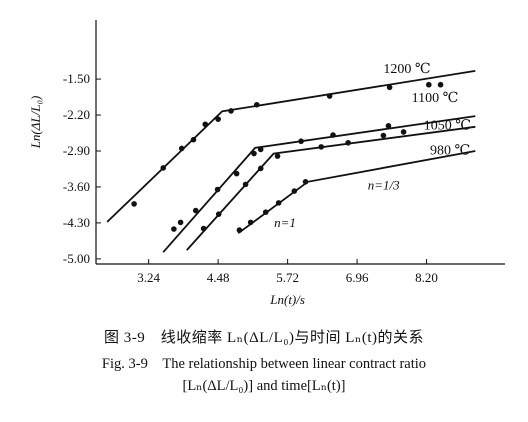 This screenshot has width=528, height=422. Describe the element at coordinates (35, 123) in the screenshot. I see `y-axis-title: Ln(ΔL/L₀)` at that location.